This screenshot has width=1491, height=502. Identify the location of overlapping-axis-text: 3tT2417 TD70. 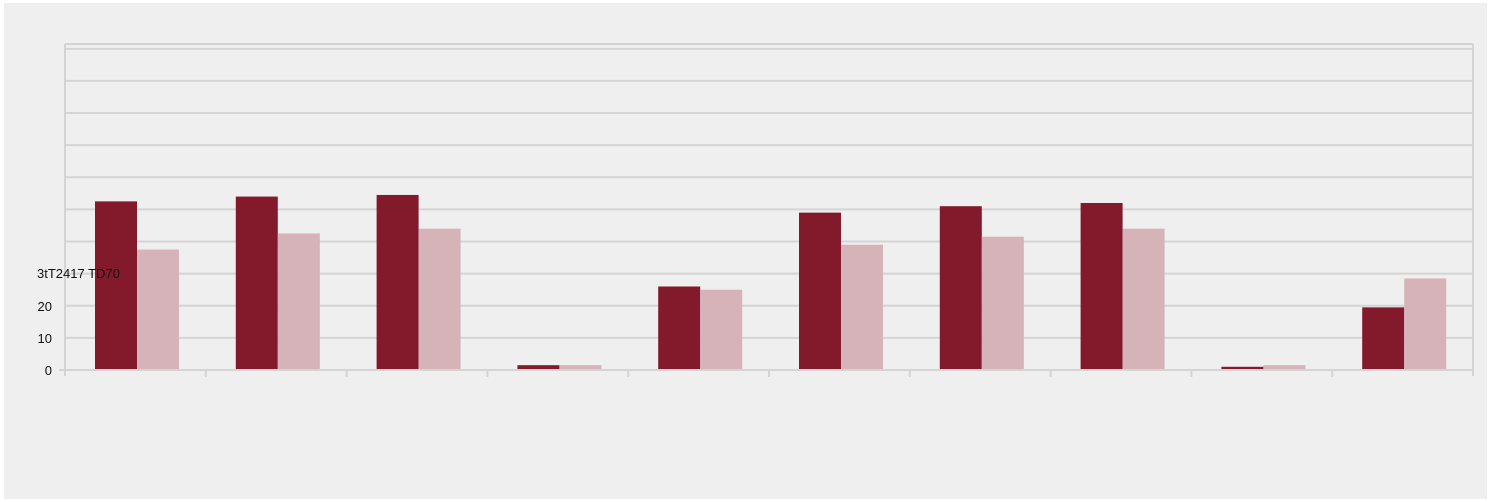
(78, 273).